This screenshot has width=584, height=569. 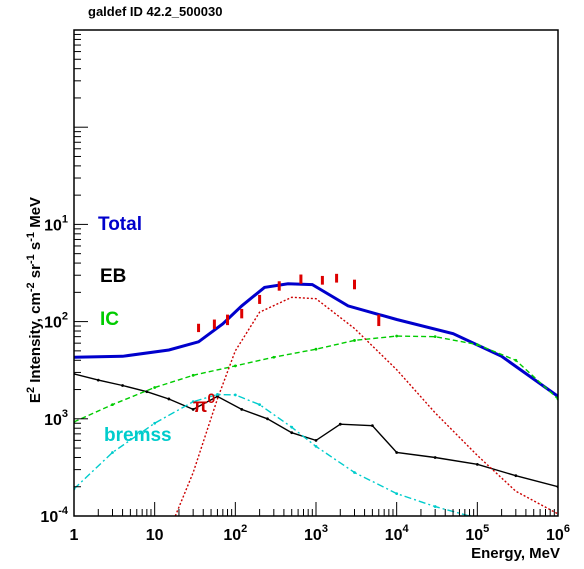 What do you see at coordinates (64, 277) in the screenshot?
I see `y-axis: 10⁻⁴ 10³ 10² 10¹` at bounding box center [64, 277].